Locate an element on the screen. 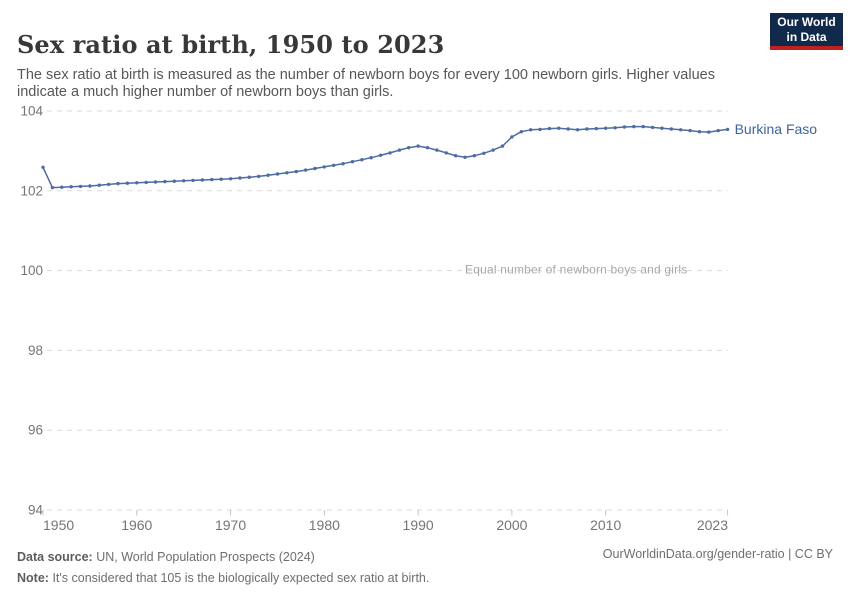  data-point-2009 is located at coordinates (596, 128).